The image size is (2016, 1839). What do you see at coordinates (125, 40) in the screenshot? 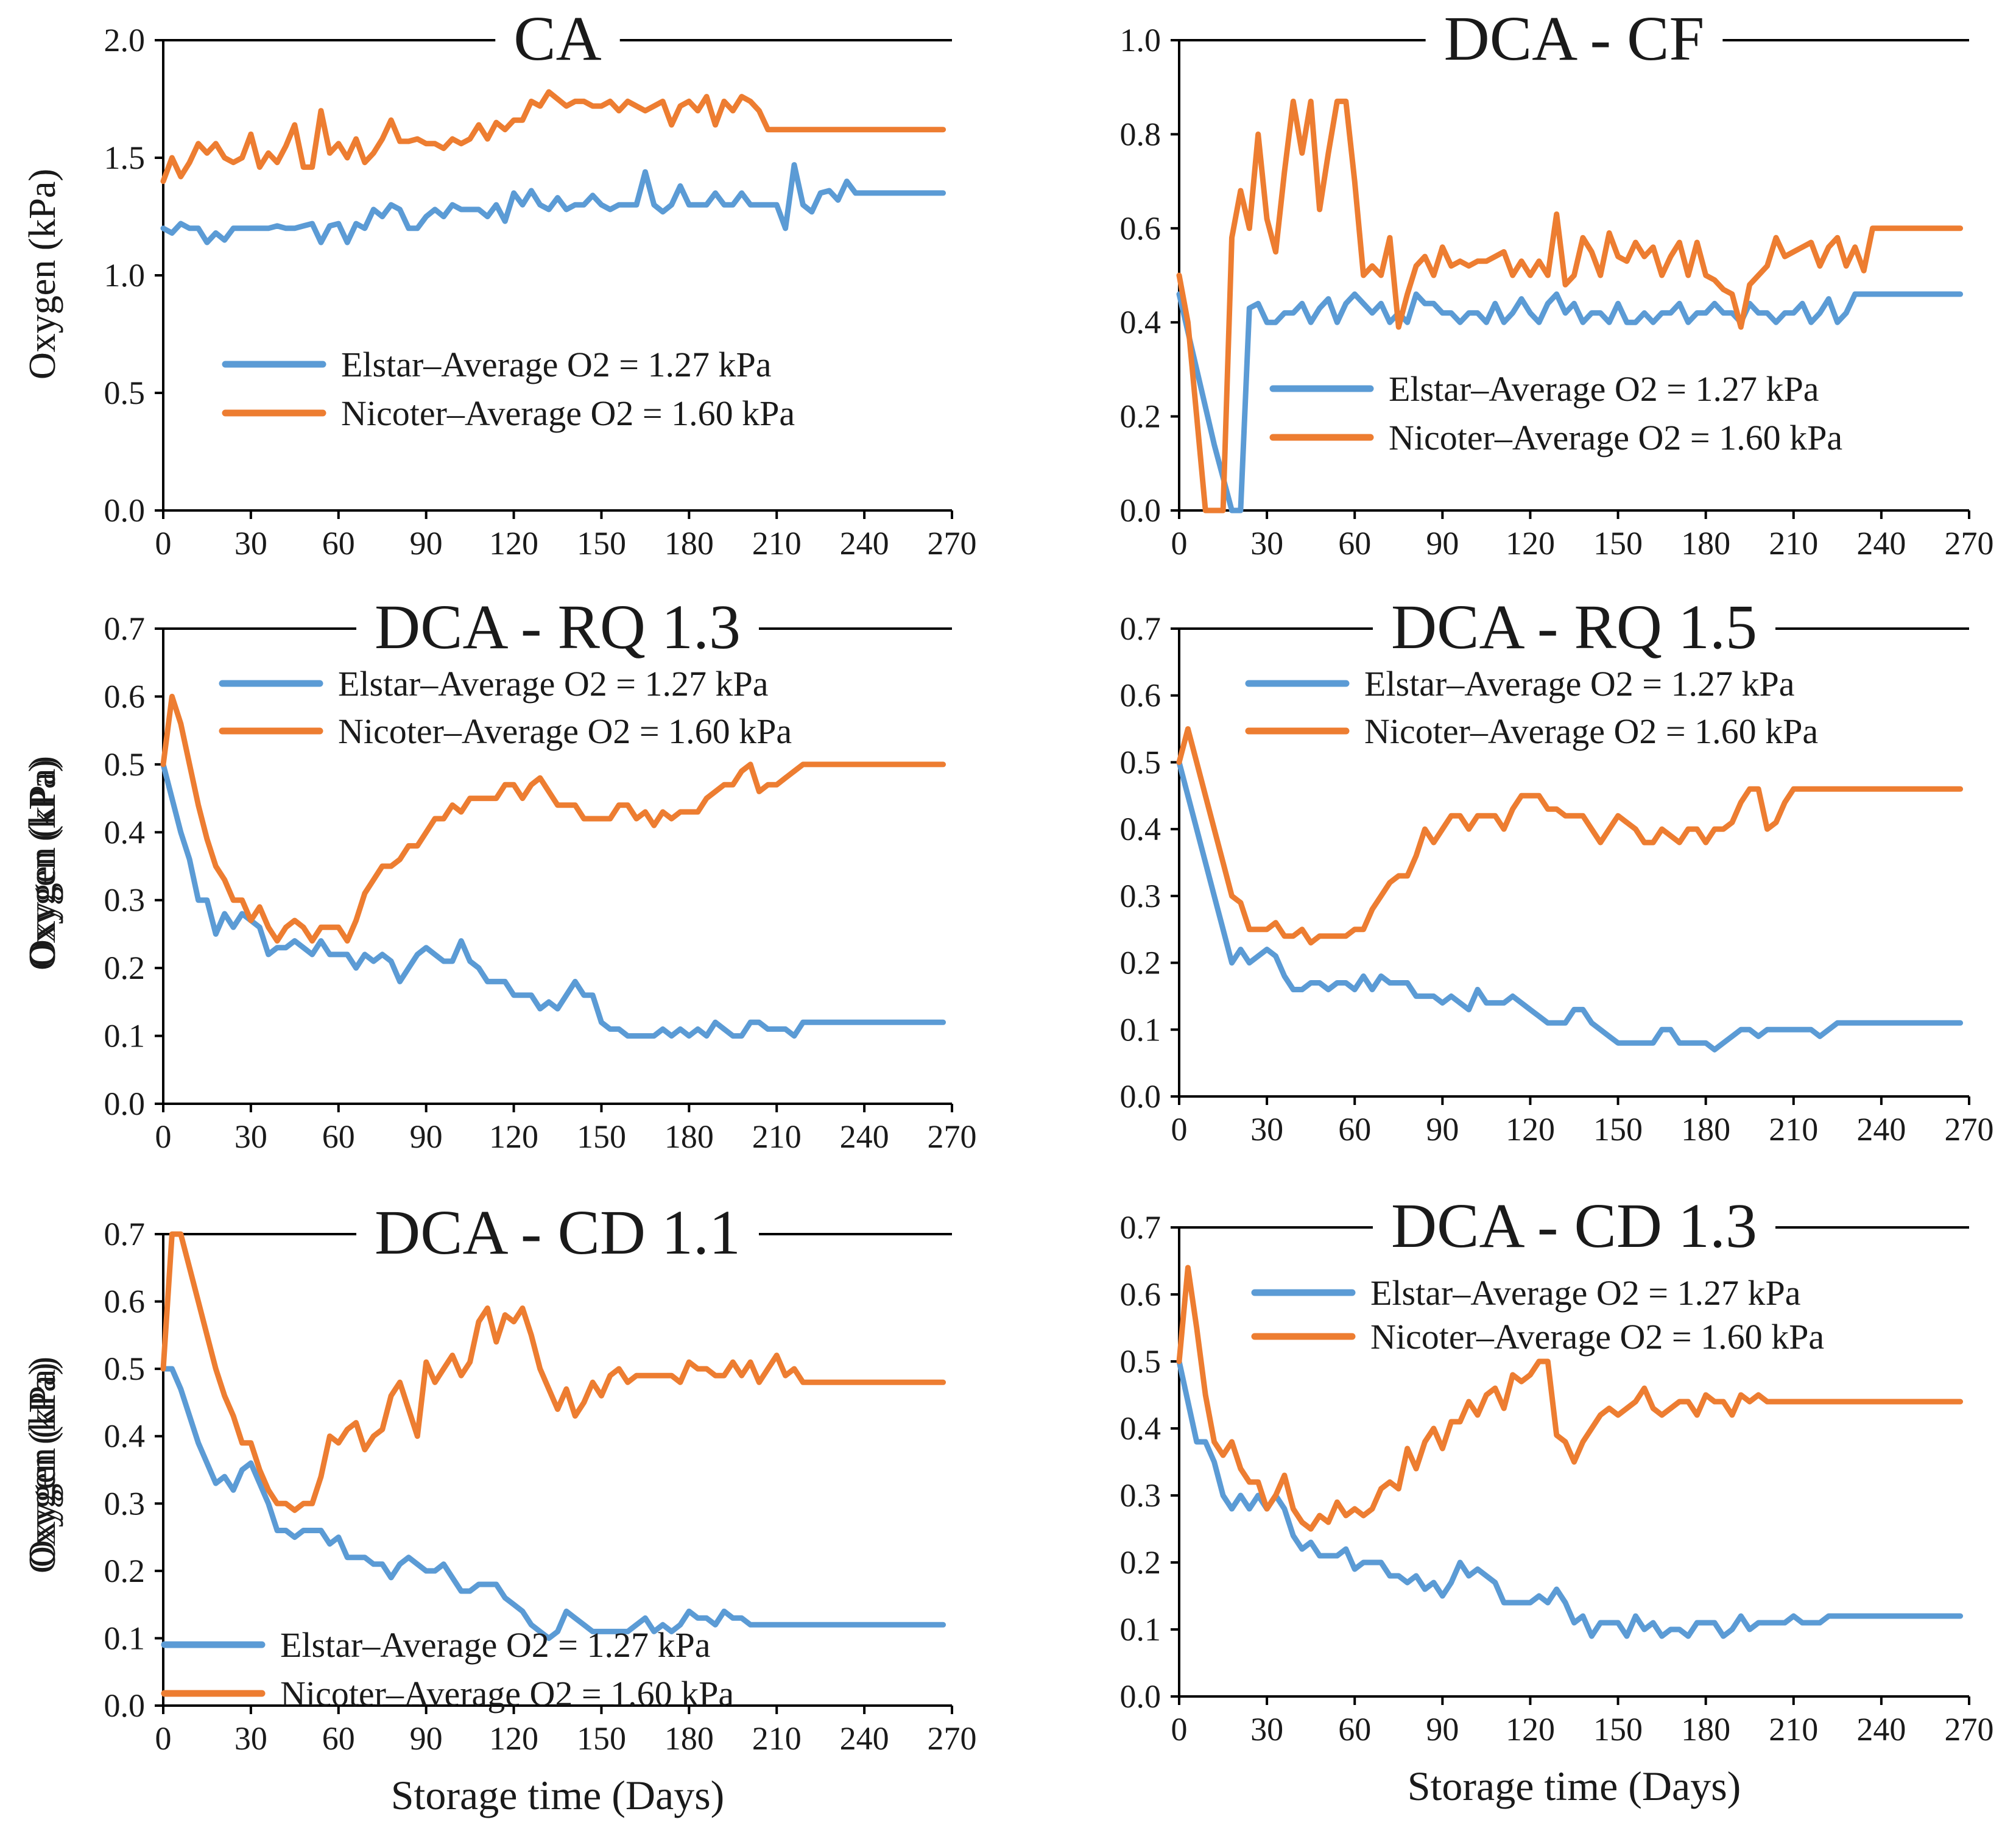
I see `y-tick-label: 2.0` at bounding box center [125, 40].